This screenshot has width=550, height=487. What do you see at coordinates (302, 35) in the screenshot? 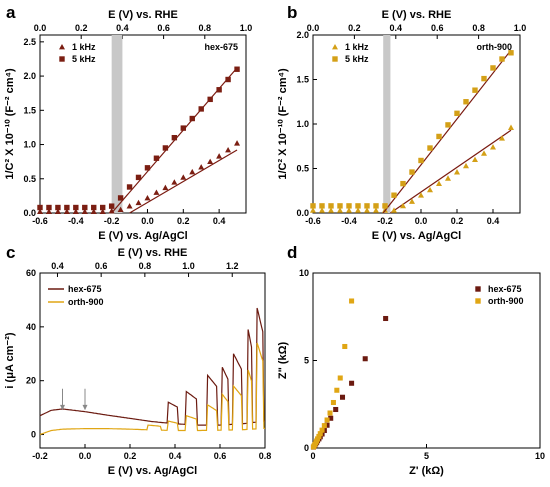
I see `y-tick-label: 2.0` at bounding box center [302, 35].